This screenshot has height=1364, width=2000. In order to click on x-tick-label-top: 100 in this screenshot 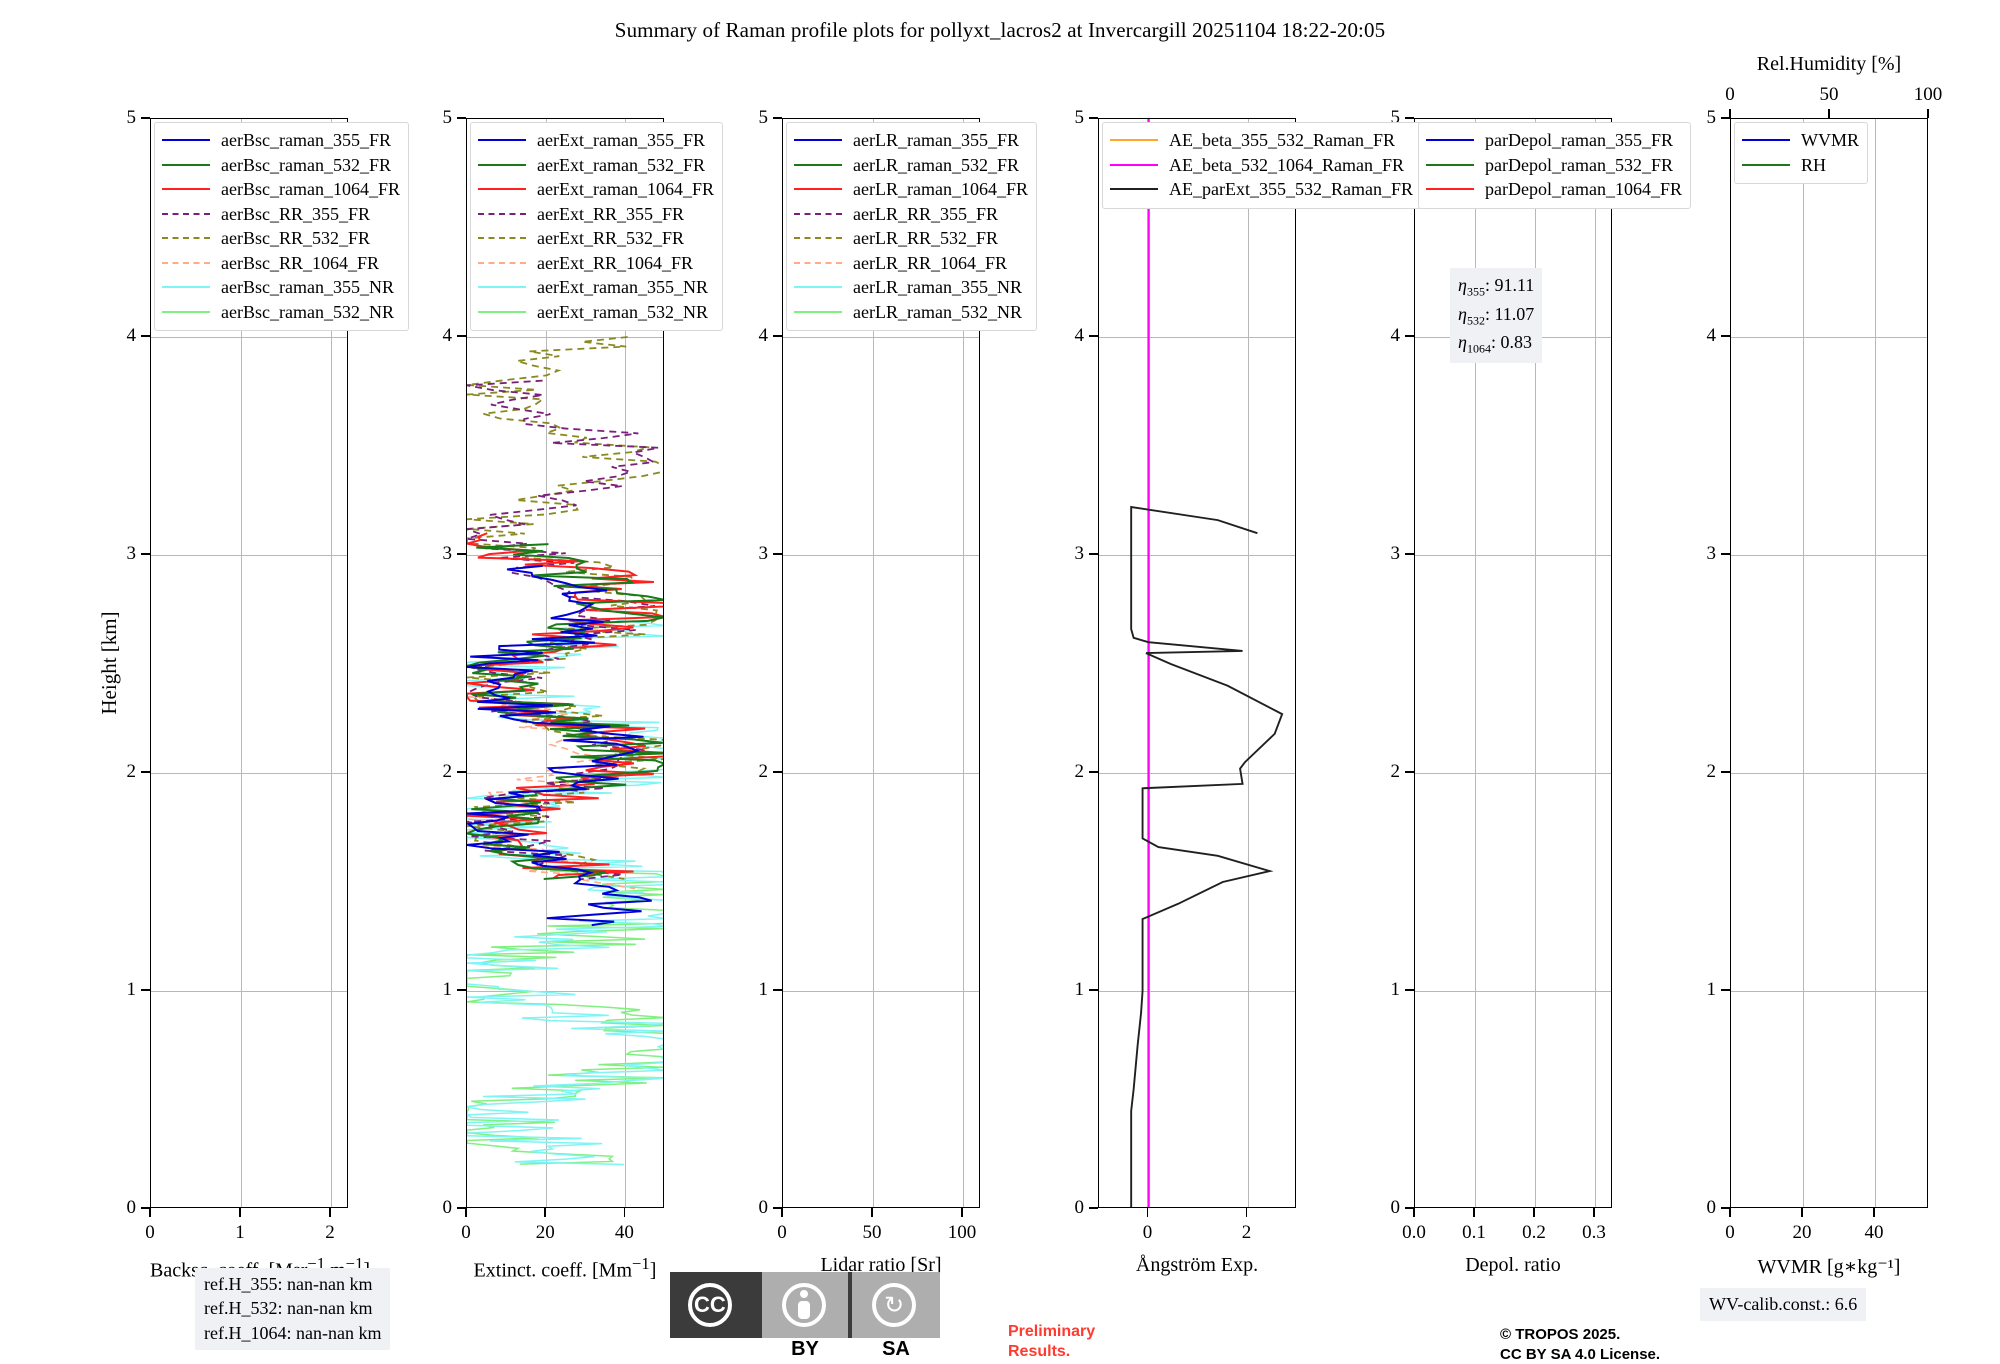, I will do `click(1928, 94)`.